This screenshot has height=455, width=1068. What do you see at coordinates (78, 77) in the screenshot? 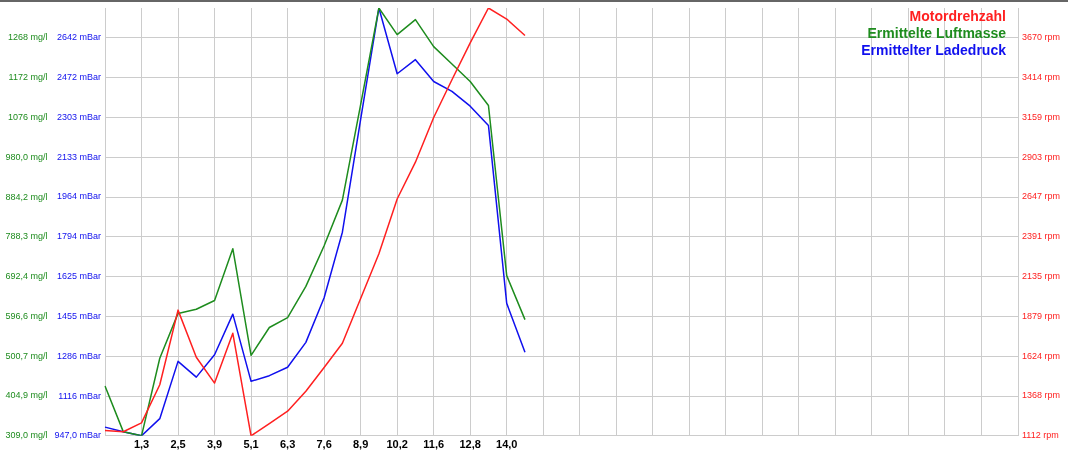
I see `y-tick-label: 2472 mBar` at bounding box center [78, 77].